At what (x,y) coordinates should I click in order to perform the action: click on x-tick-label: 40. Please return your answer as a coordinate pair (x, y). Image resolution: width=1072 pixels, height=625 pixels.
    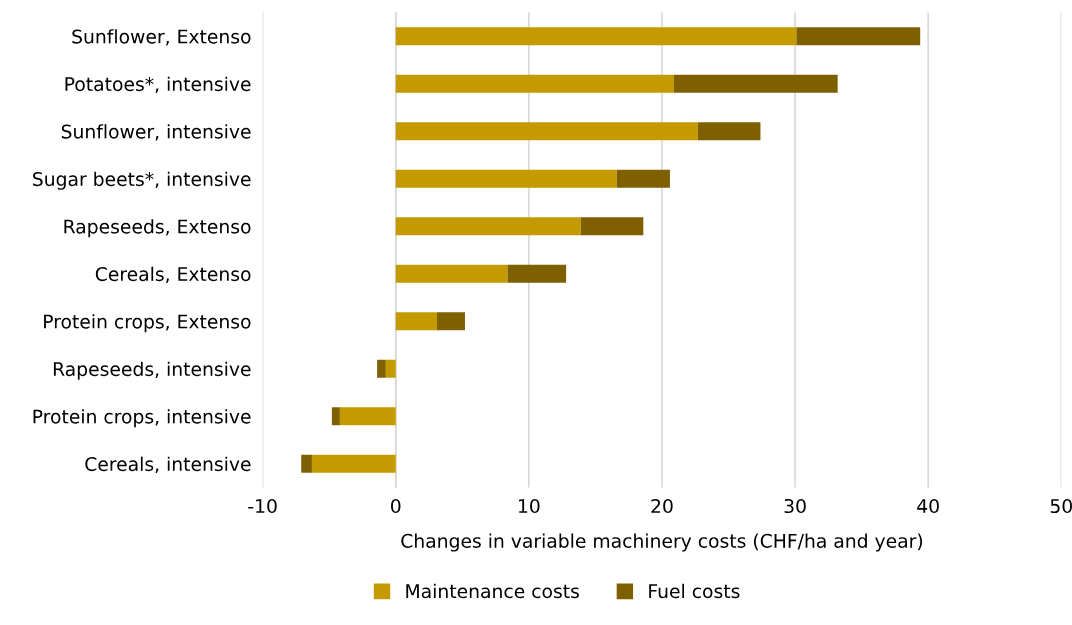
    Looking at the image, I should click on (928, 506).